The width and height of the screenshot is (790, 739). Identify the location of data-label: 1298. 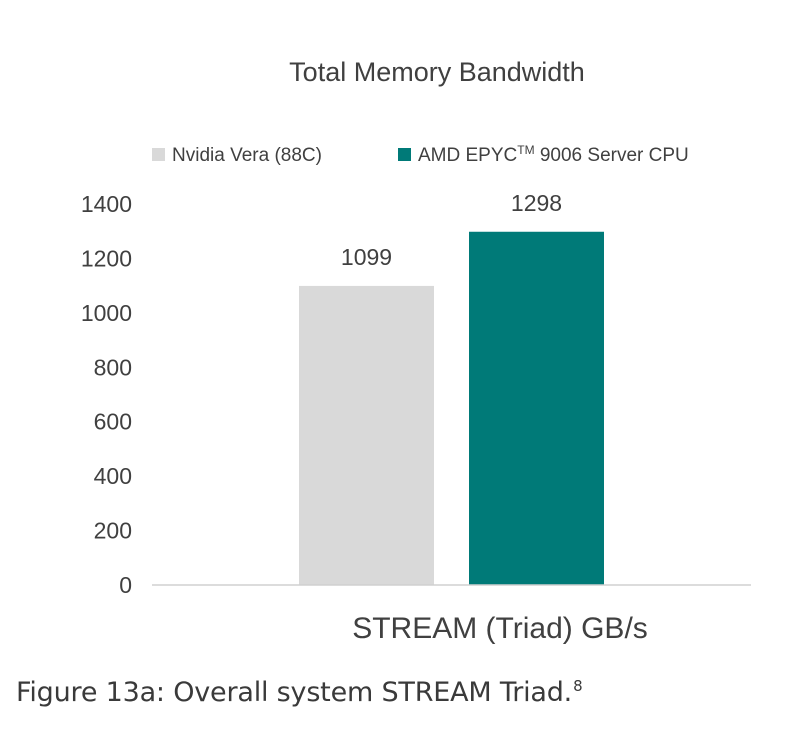
(536, 203).